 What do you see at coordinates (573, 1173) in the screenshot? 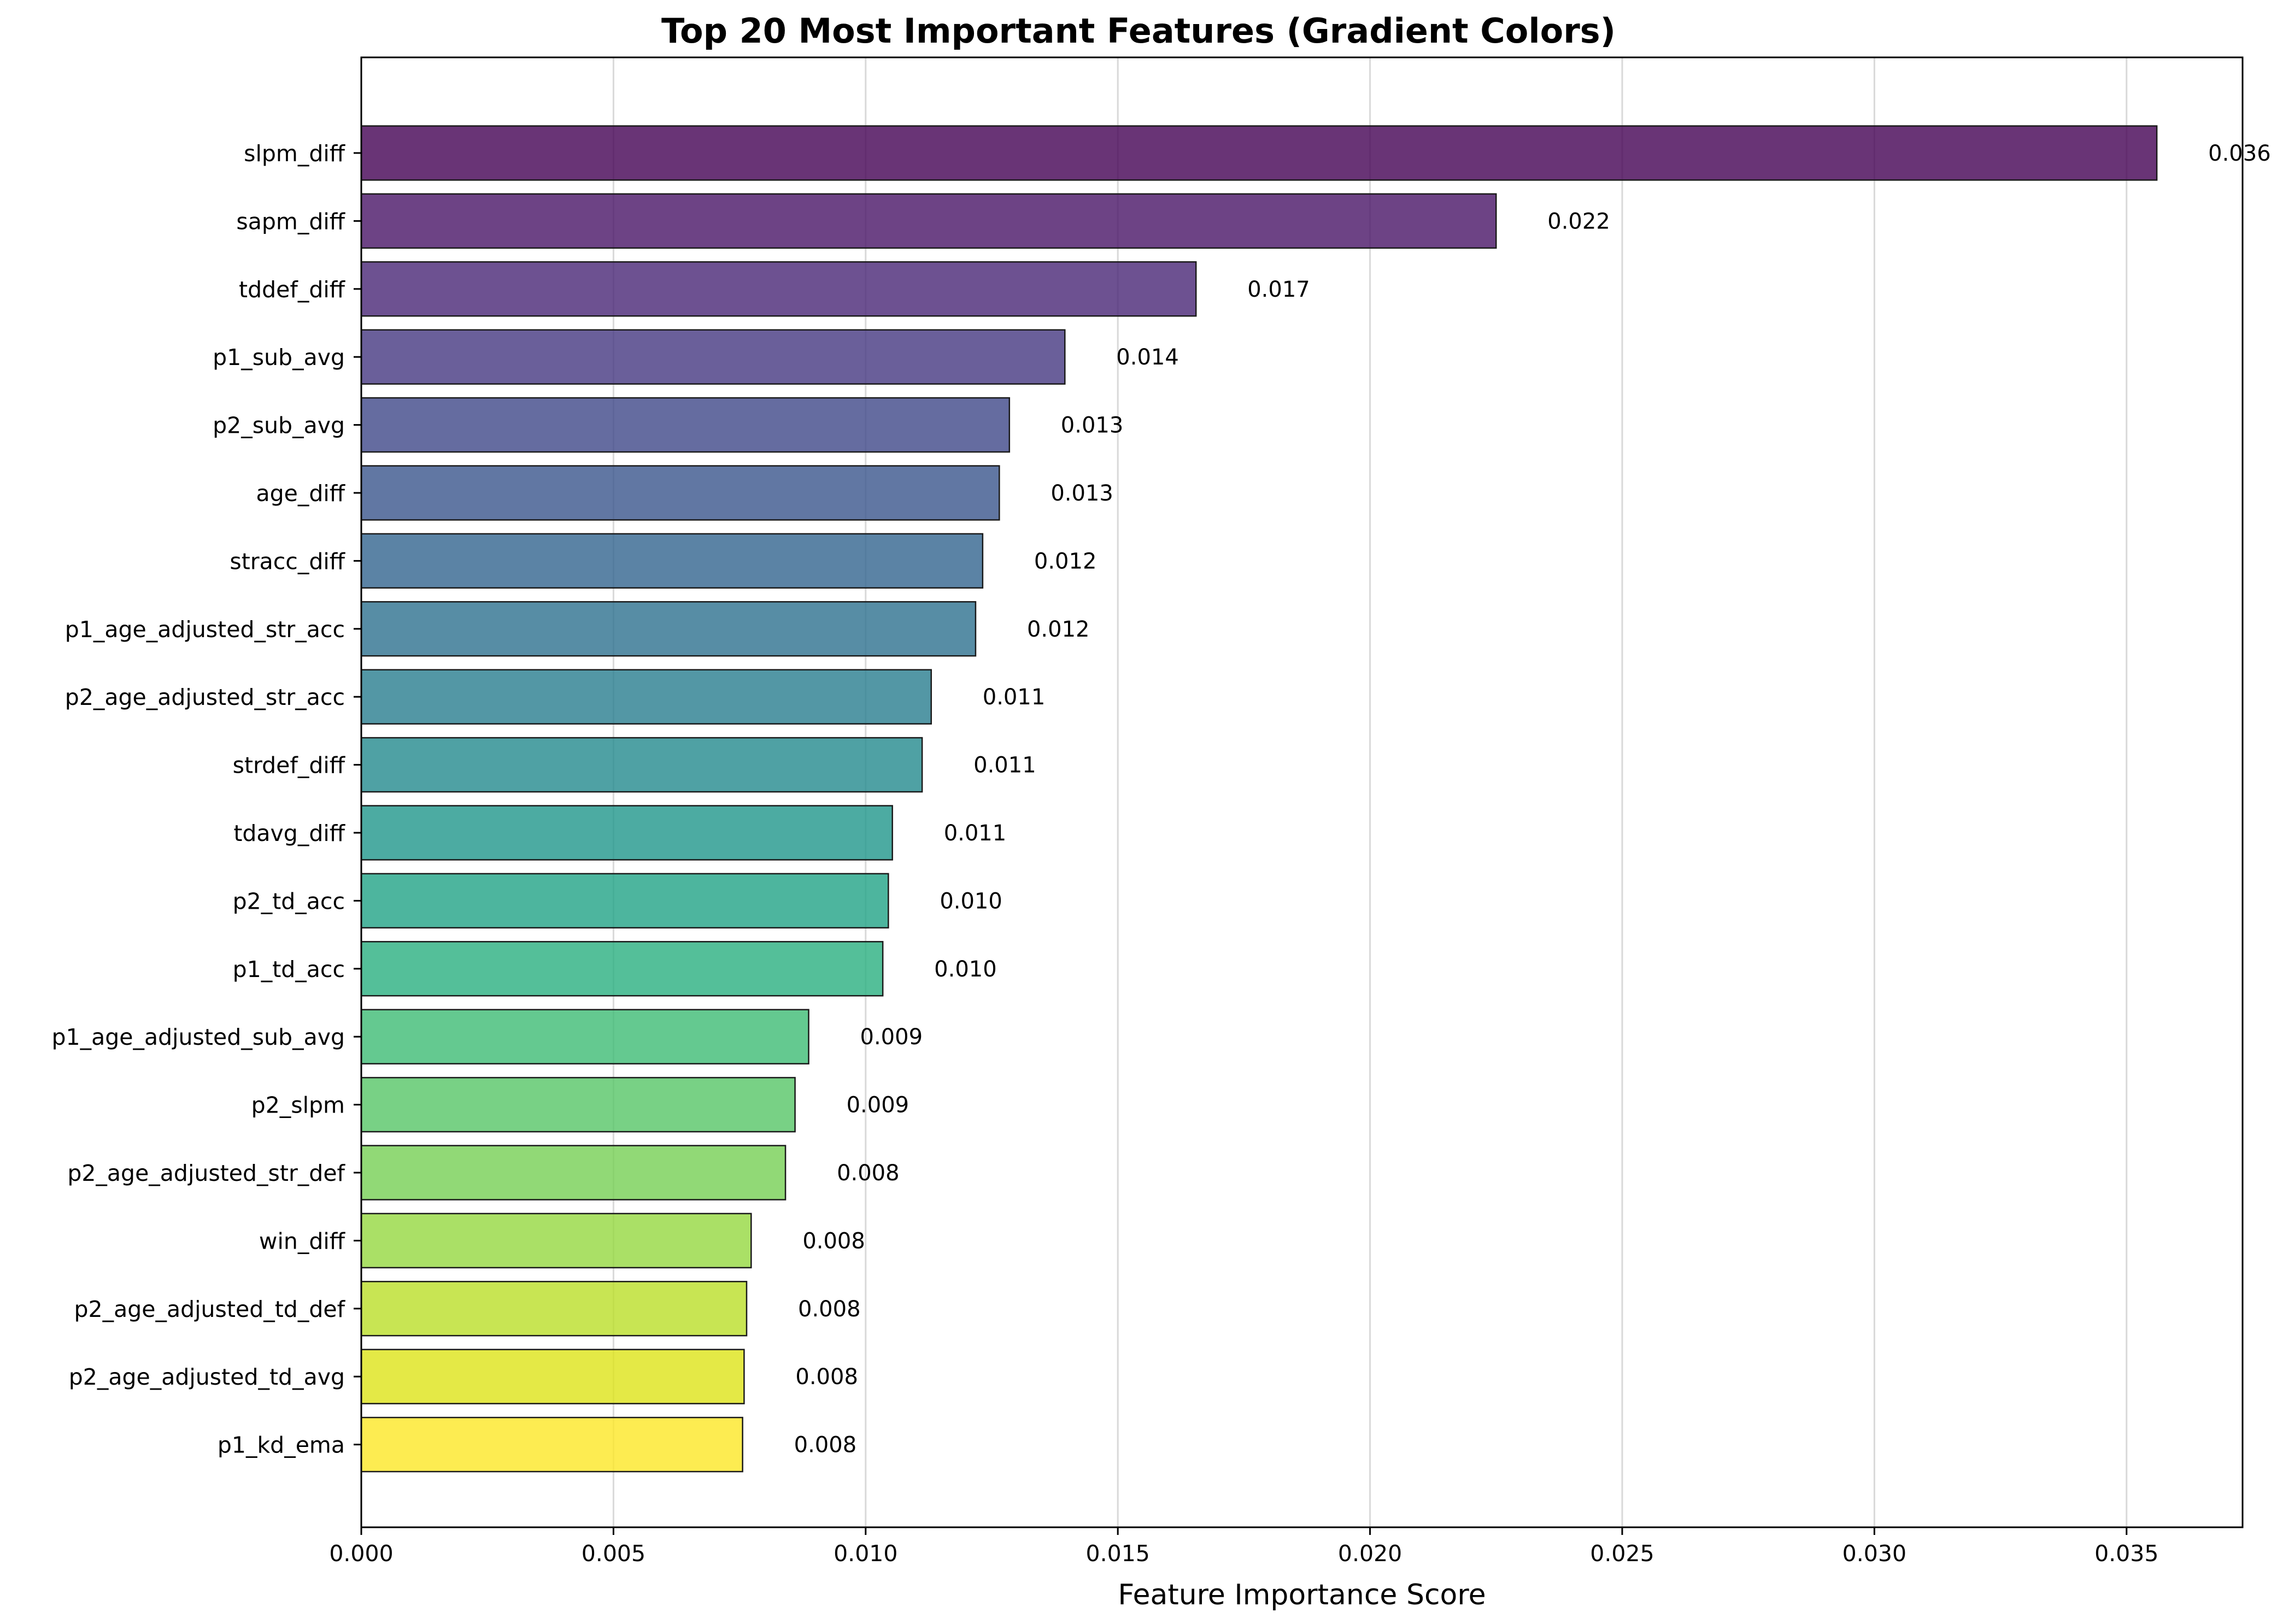
I see `bar-p2-age-adjusted-str-def` at bounding box center [573, 1173].